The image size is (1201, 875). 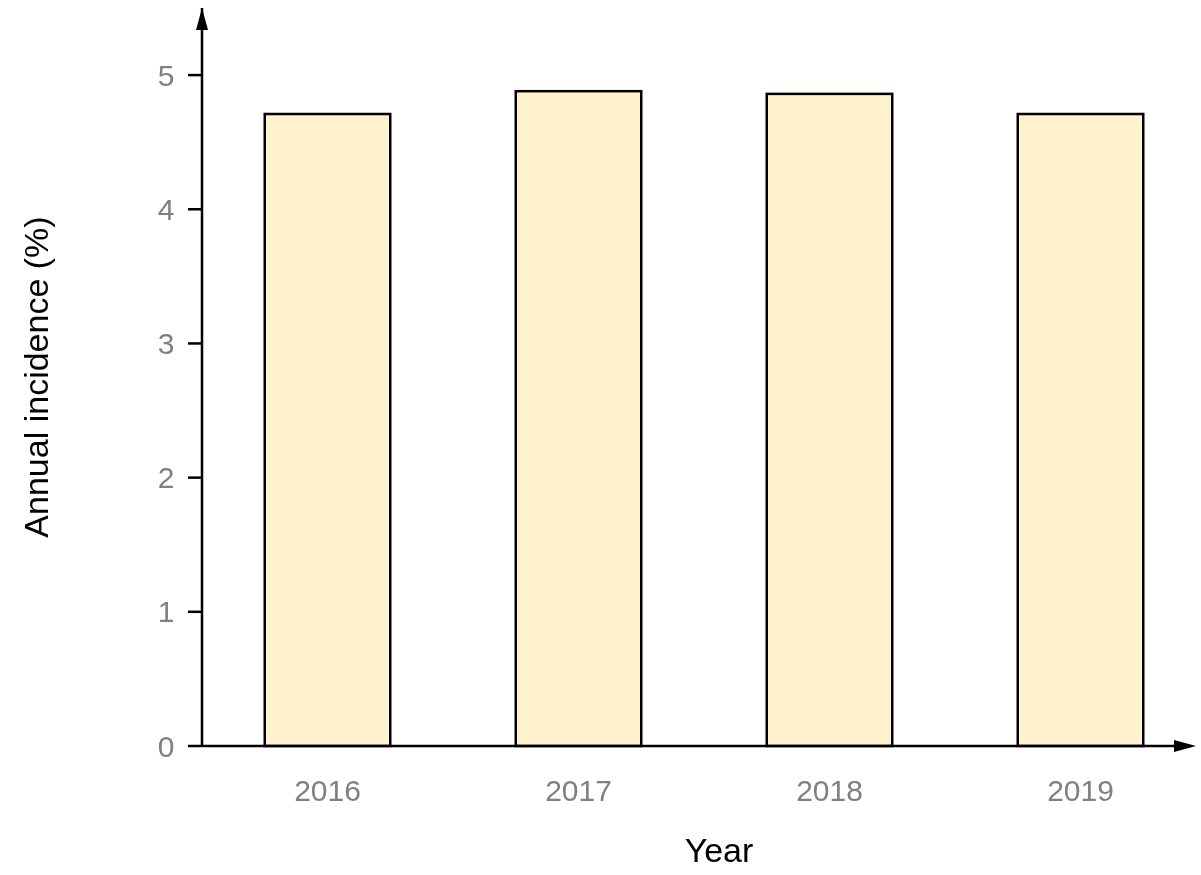 I want to click on y-tick-label: 5, so click(x=166, y=75).